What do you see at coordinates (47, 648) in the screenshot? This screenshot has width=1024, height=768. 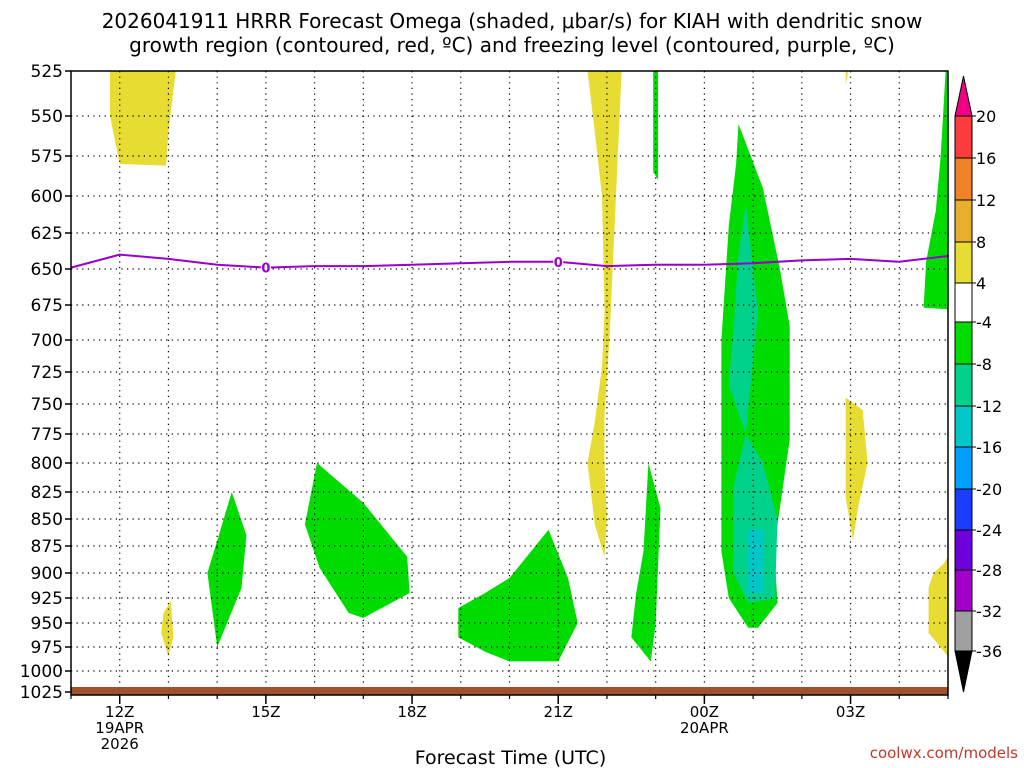 I see `y-tick-label-975: 975` at bounding box center [47, 648].